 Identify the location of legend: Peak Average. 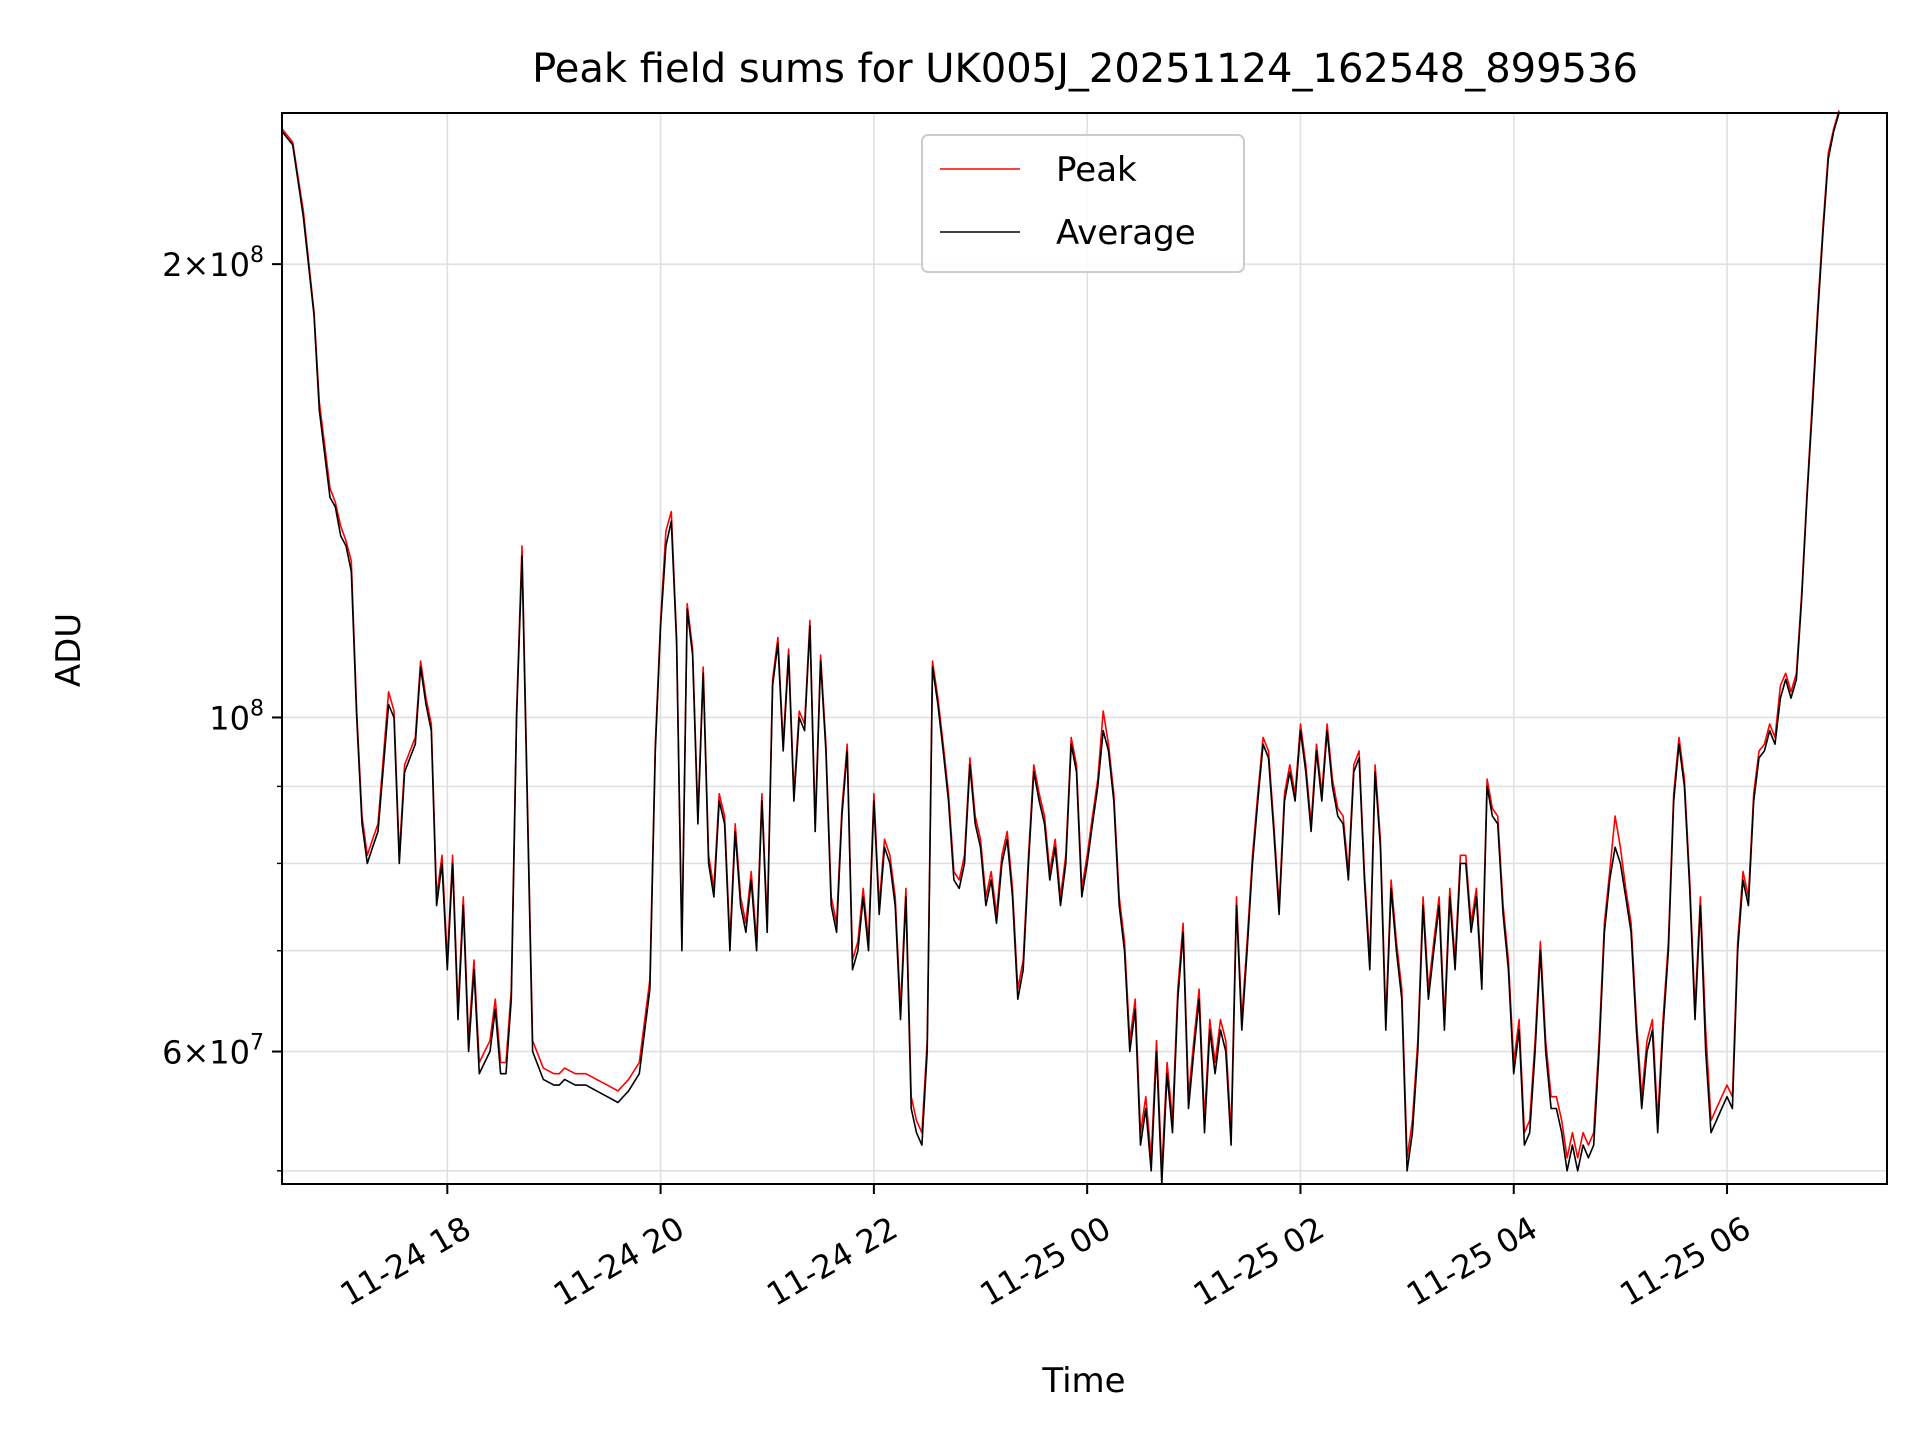
(1083, 203).